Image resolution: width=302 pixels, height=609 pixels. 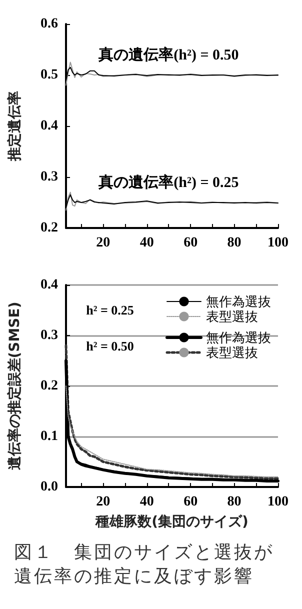 I want to click on x-axis-title: 種雄豚数(集団のサイズ), so click(x=171, y=522).